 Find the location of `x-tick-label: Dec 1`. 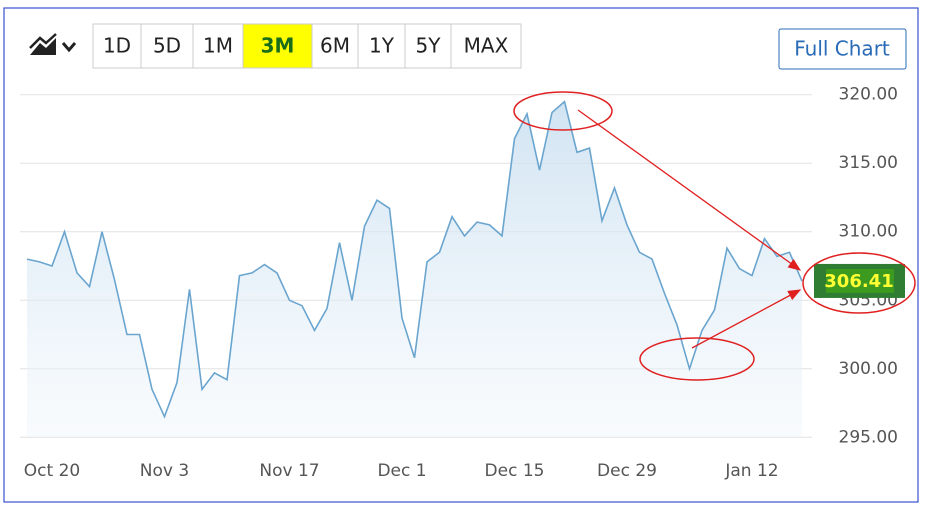

x-tick-label: Dec 1 is located at coordinates (401, 471).